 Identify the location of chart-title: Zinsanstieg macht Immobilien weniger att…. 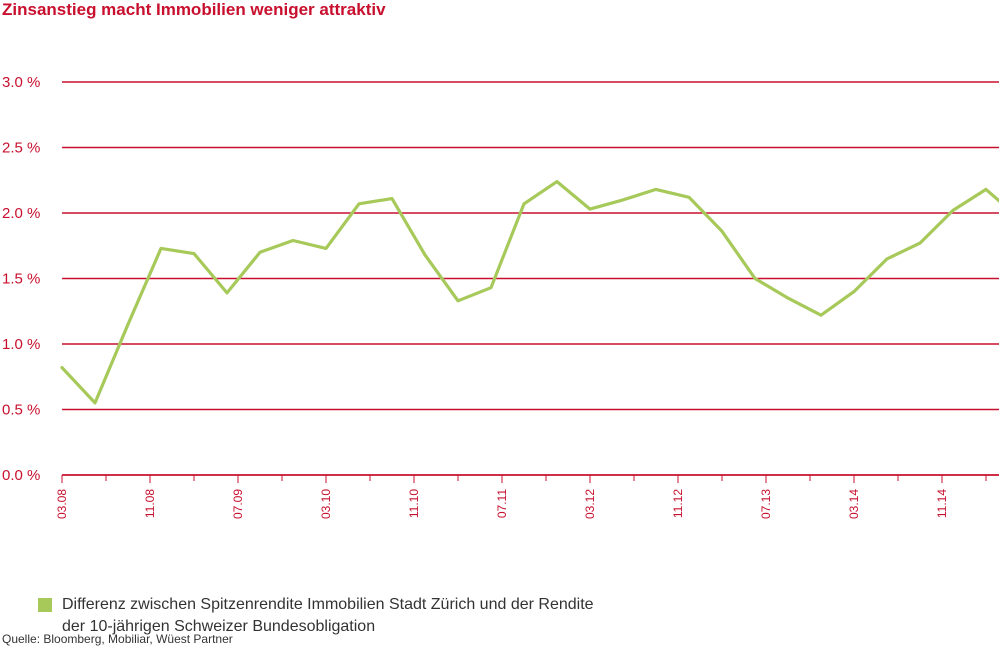
(194, 9).